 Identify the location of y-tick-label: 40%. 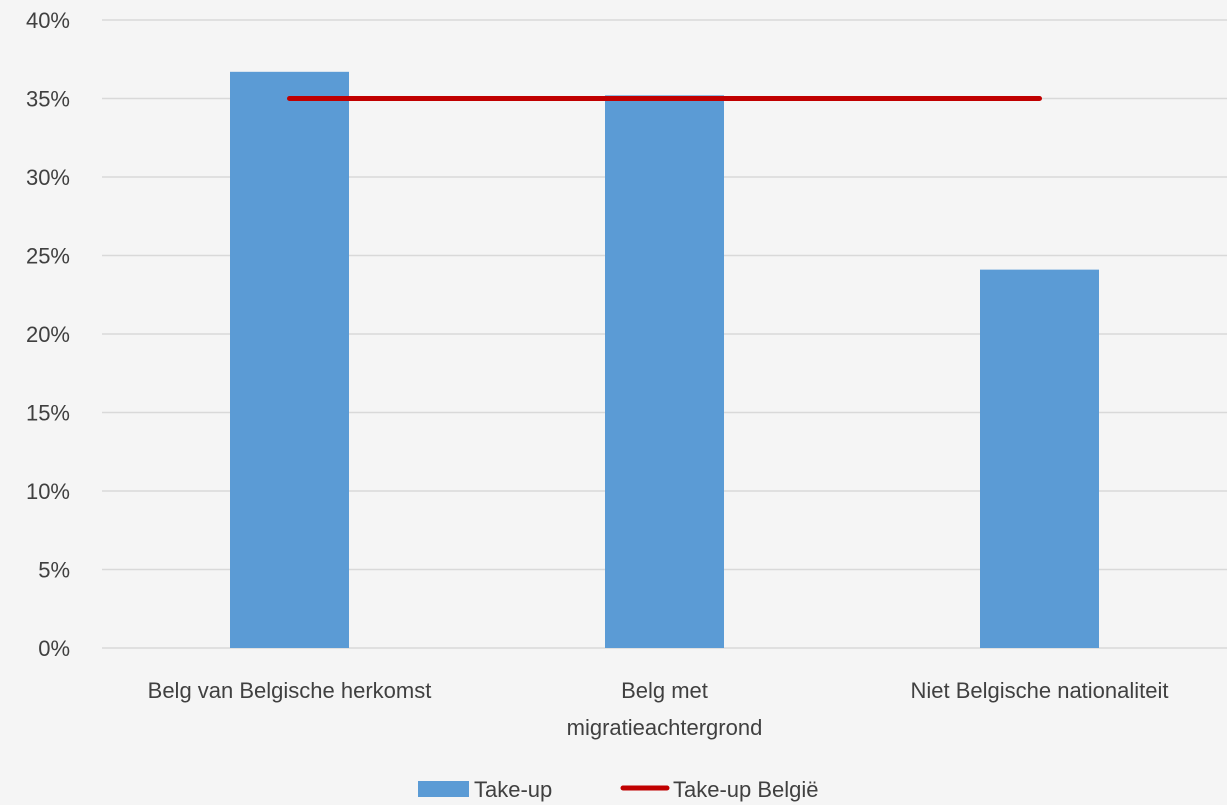
(48, 20).